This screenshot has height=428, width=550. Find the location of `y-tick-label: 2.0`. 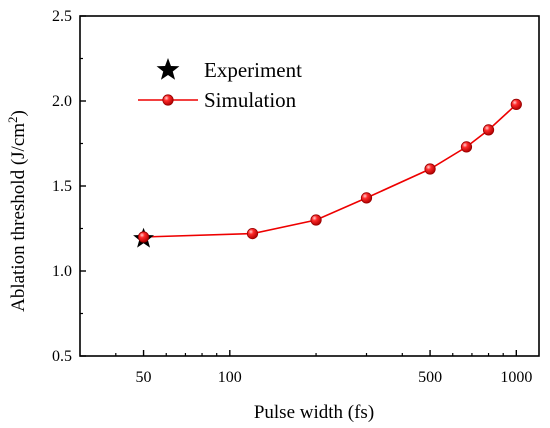

y-tick-label: 2.0 is located at coordinates (62, 101).